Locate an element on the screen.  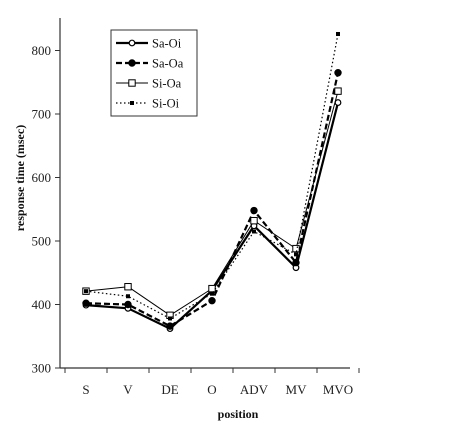
data-point-sa-oa-o is located at coordinates (212, 300).